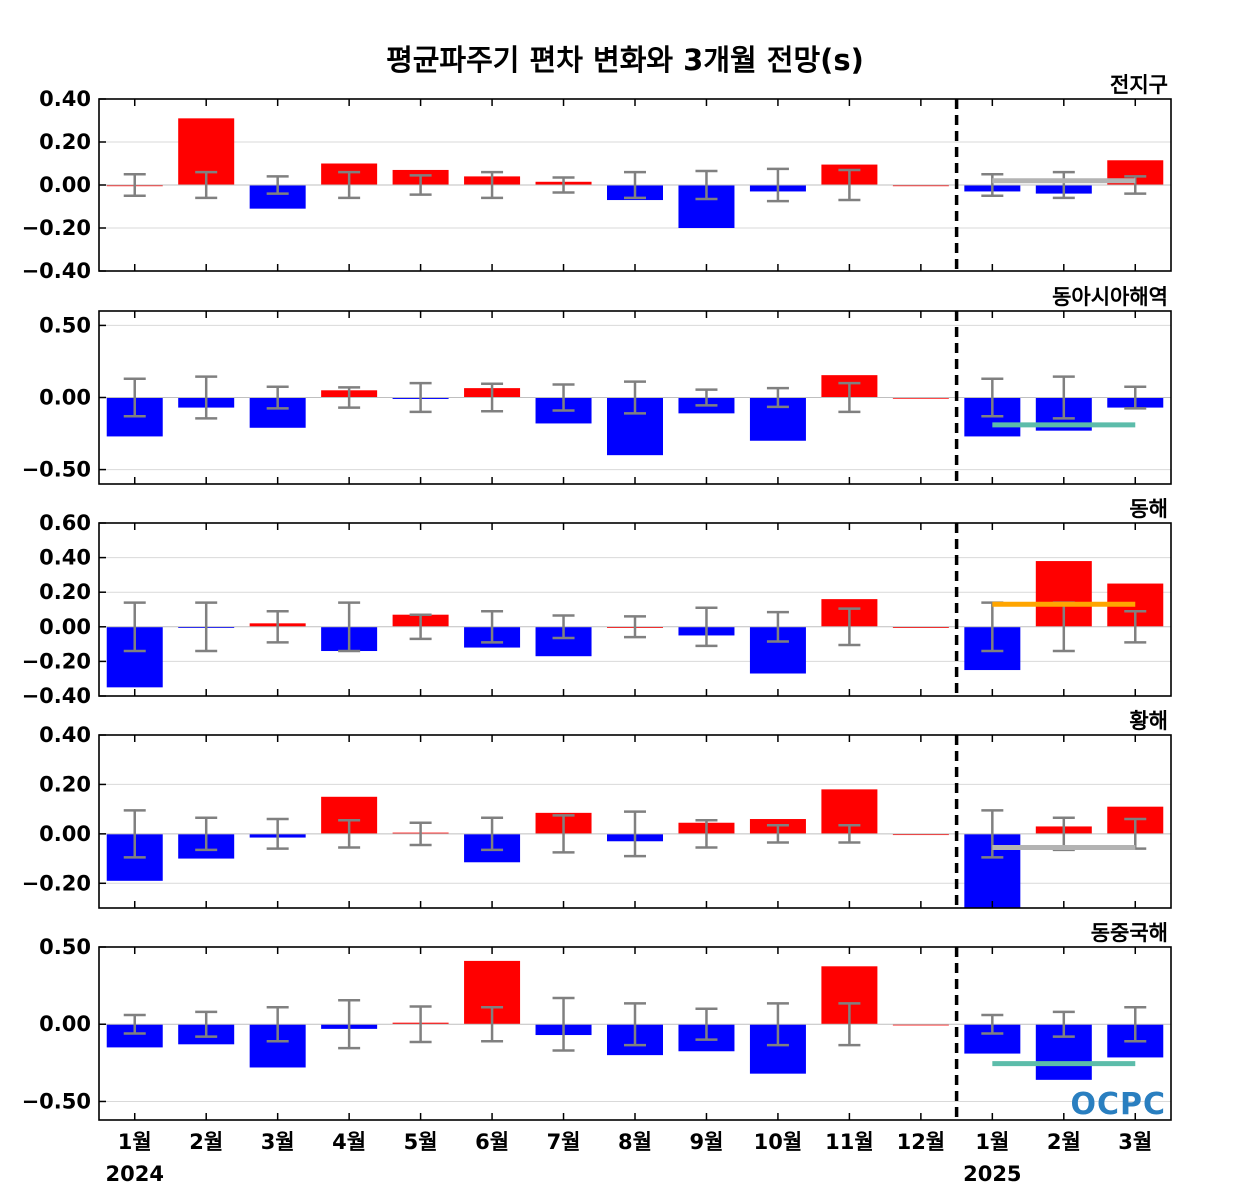 The width and height of the screenshot is (1250, 1204). What do you see at coordinates (278, 1142) in the screenshot?
I see `xtick-label-3: 3월` at bounding box center [278, 1142].